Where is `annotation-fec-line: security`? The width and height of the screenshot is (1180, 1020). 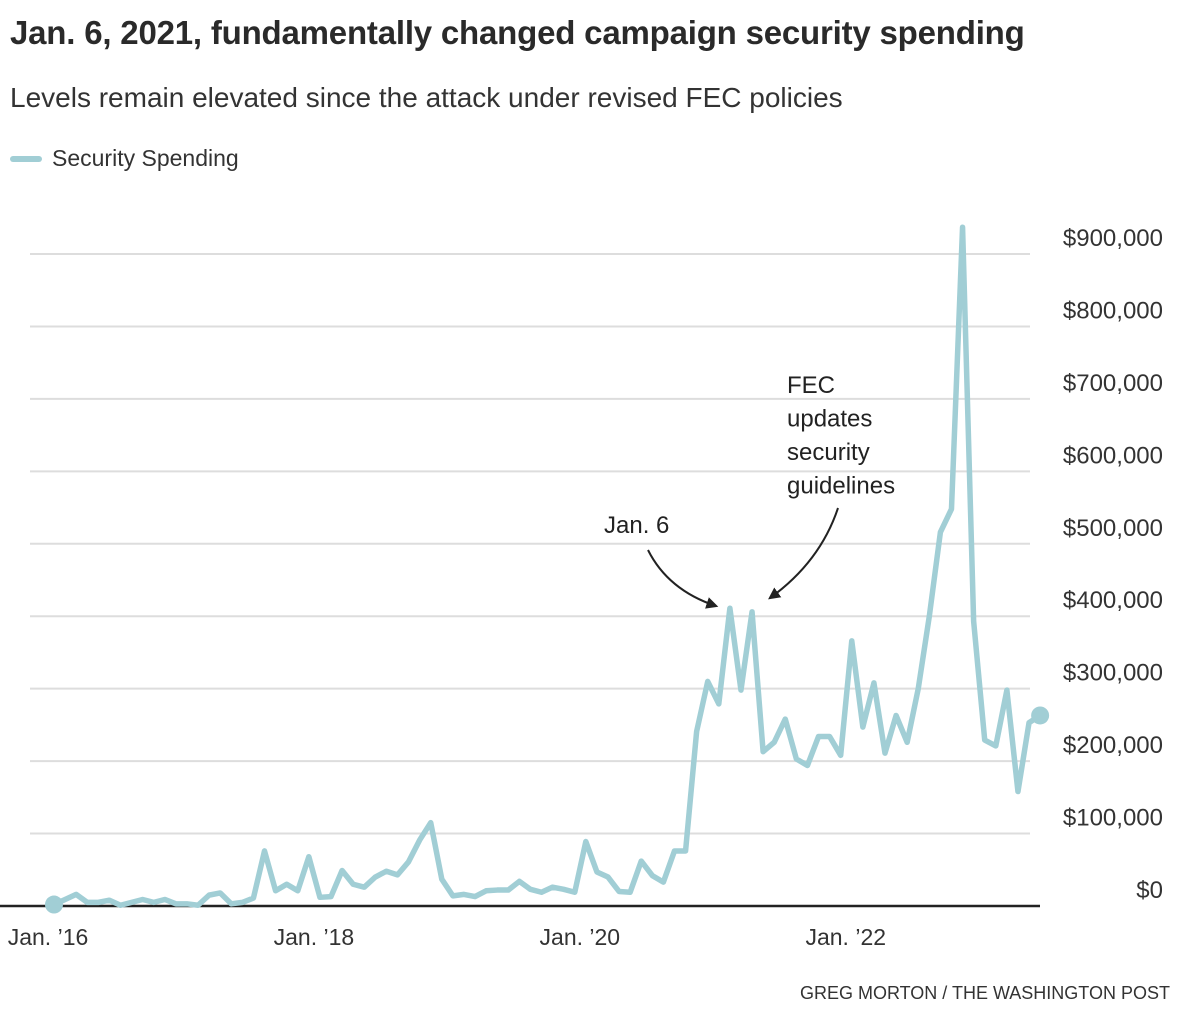
annotation-fec-line: security is located at coordinates (828, 452).